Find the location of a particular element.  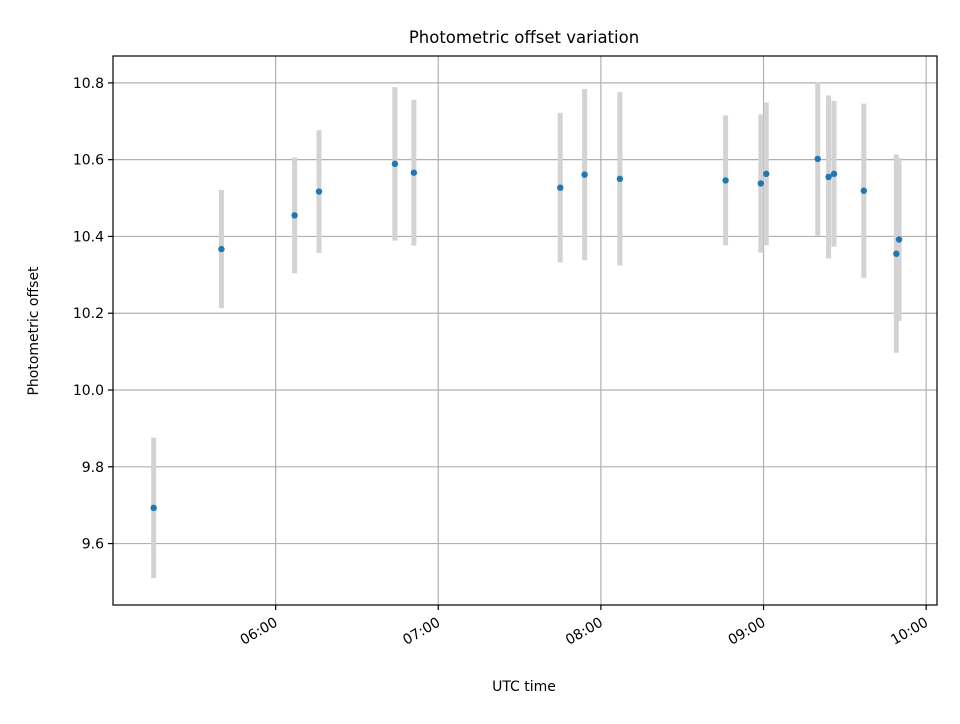

y-tick-label: 10.2 is located at coordinates (88, 314).